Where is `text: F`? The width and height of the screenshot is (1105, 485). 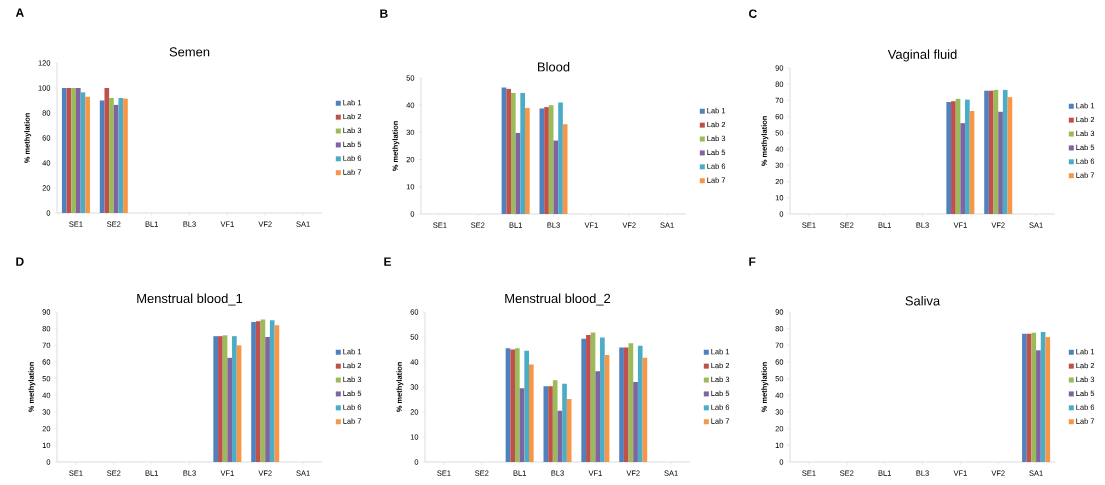 text: F is located at coordinates (752, 261).